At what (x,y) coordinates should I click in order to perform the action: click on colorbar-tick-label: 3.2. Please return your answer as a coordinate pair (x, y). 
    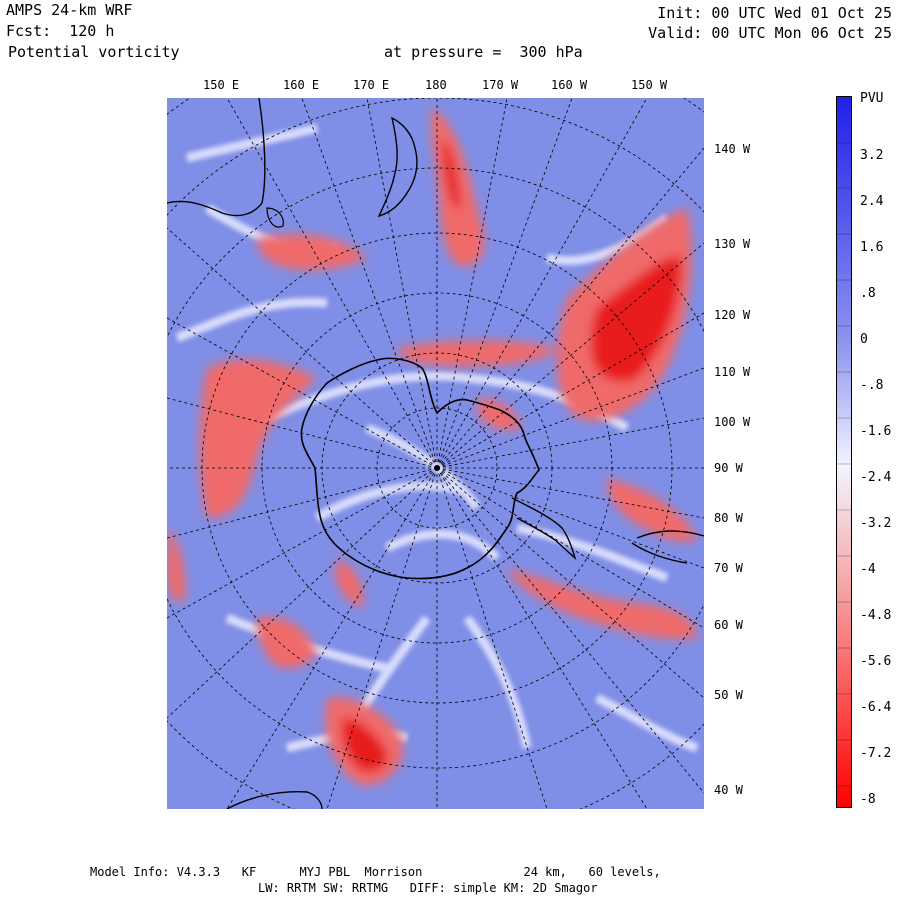
    Looking at the image, I should click on (872, 155).